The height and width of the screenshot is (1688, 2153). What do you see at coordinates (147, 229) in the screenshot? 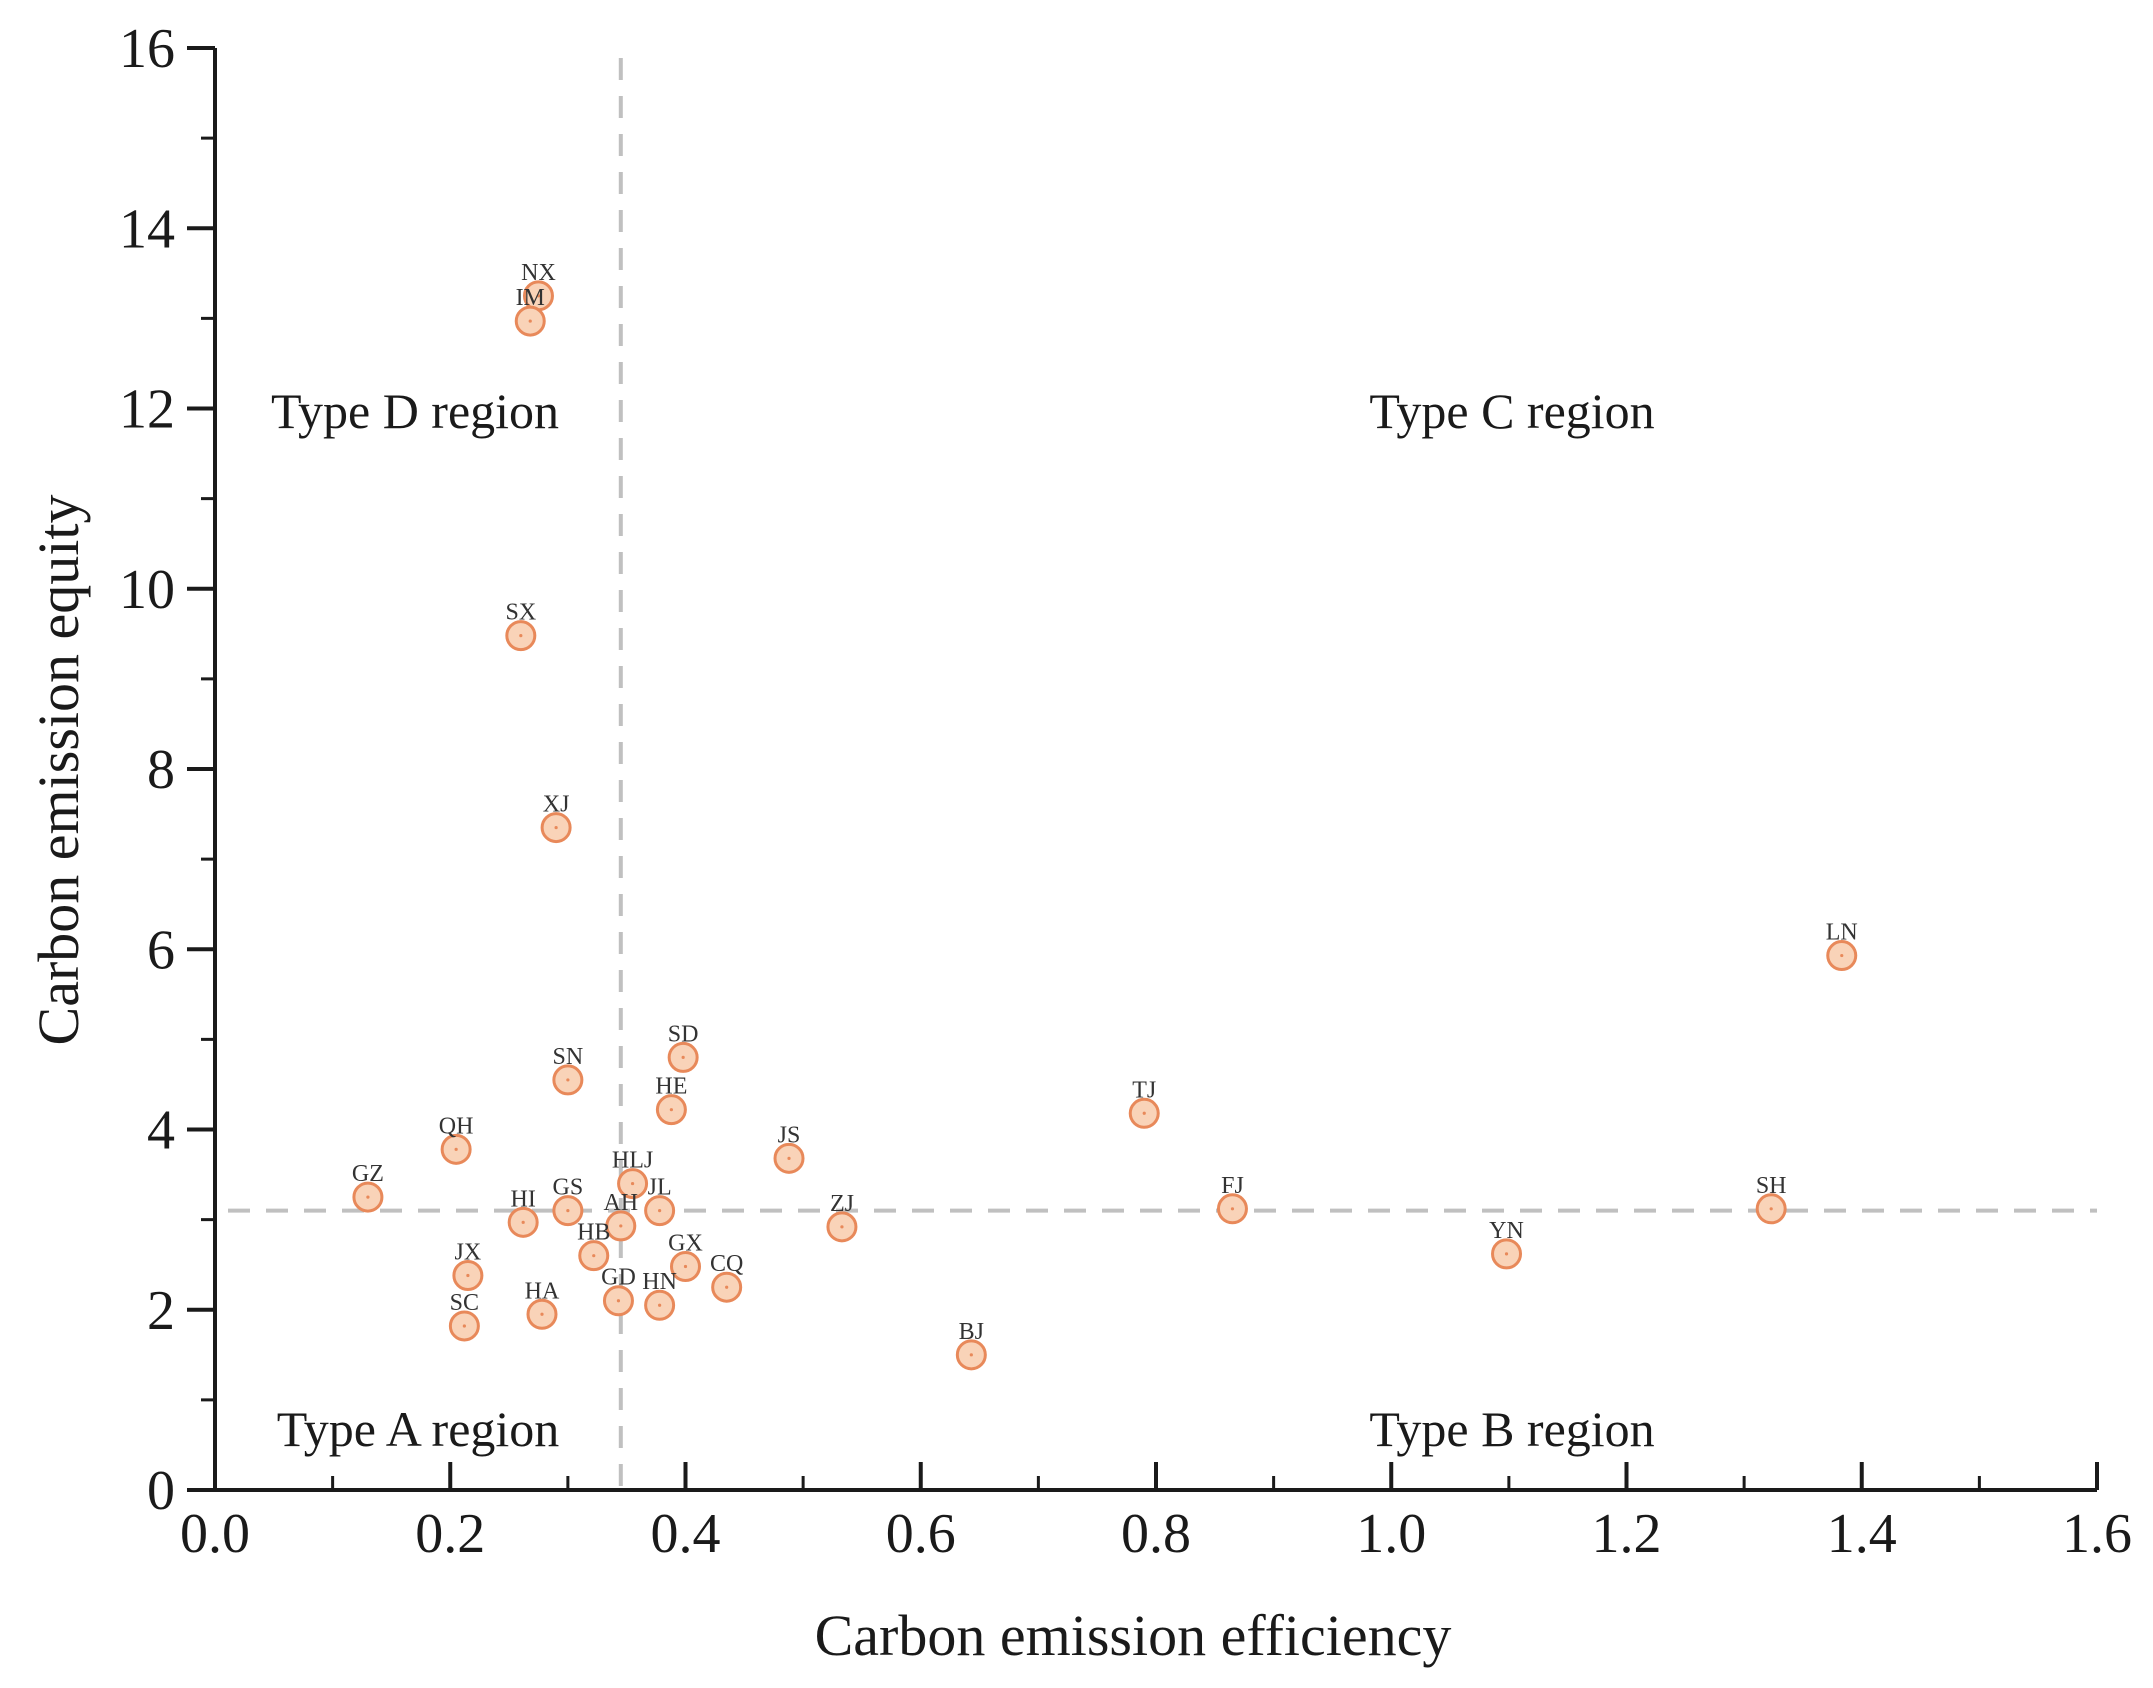
I see `y-tick-label: 14` at bounding box center [147, 229].